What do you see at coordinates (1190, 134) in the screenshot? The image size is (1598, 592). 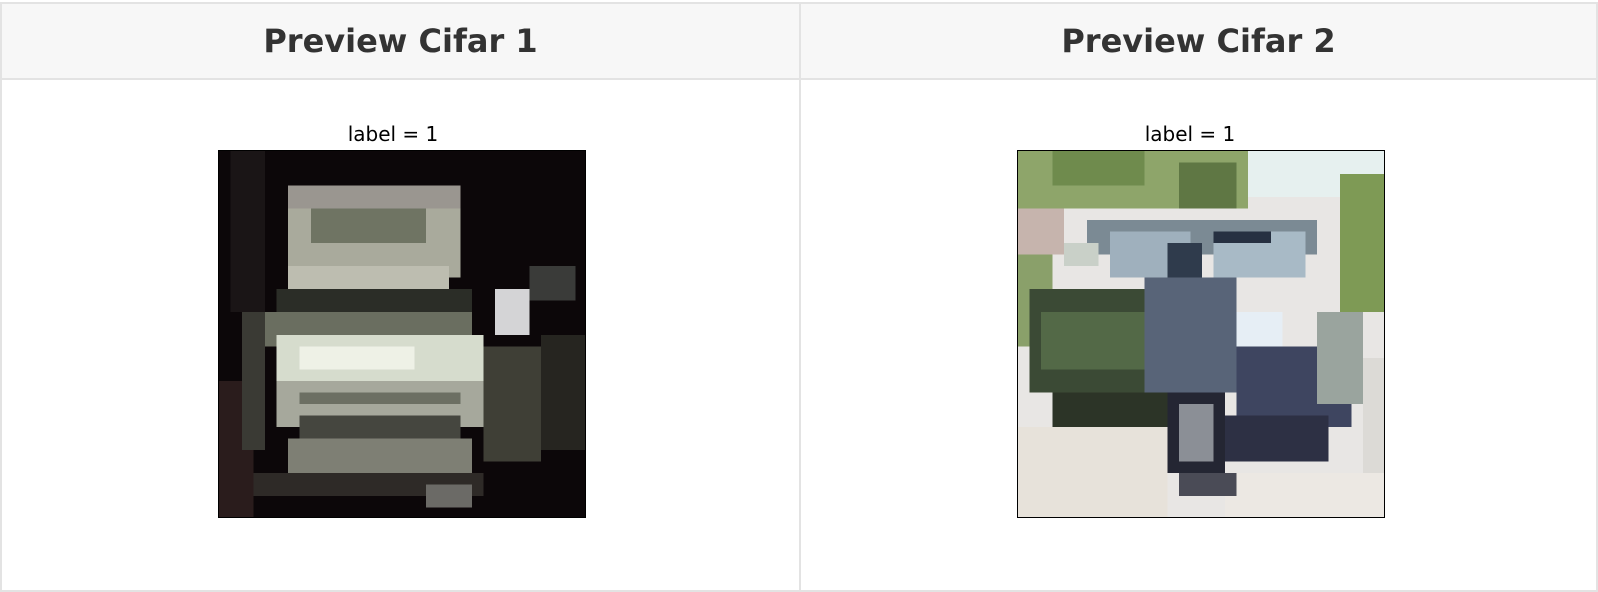 I see `plot-title-2: label = 1` at bounding box center [1190, 134].